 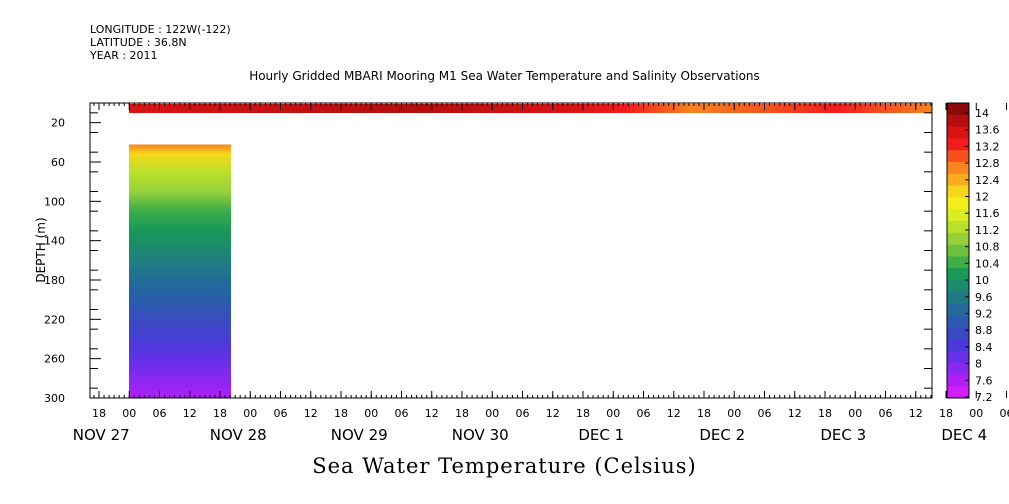 I want to click on colorbar-label: 10, so click(x=982, y=280).